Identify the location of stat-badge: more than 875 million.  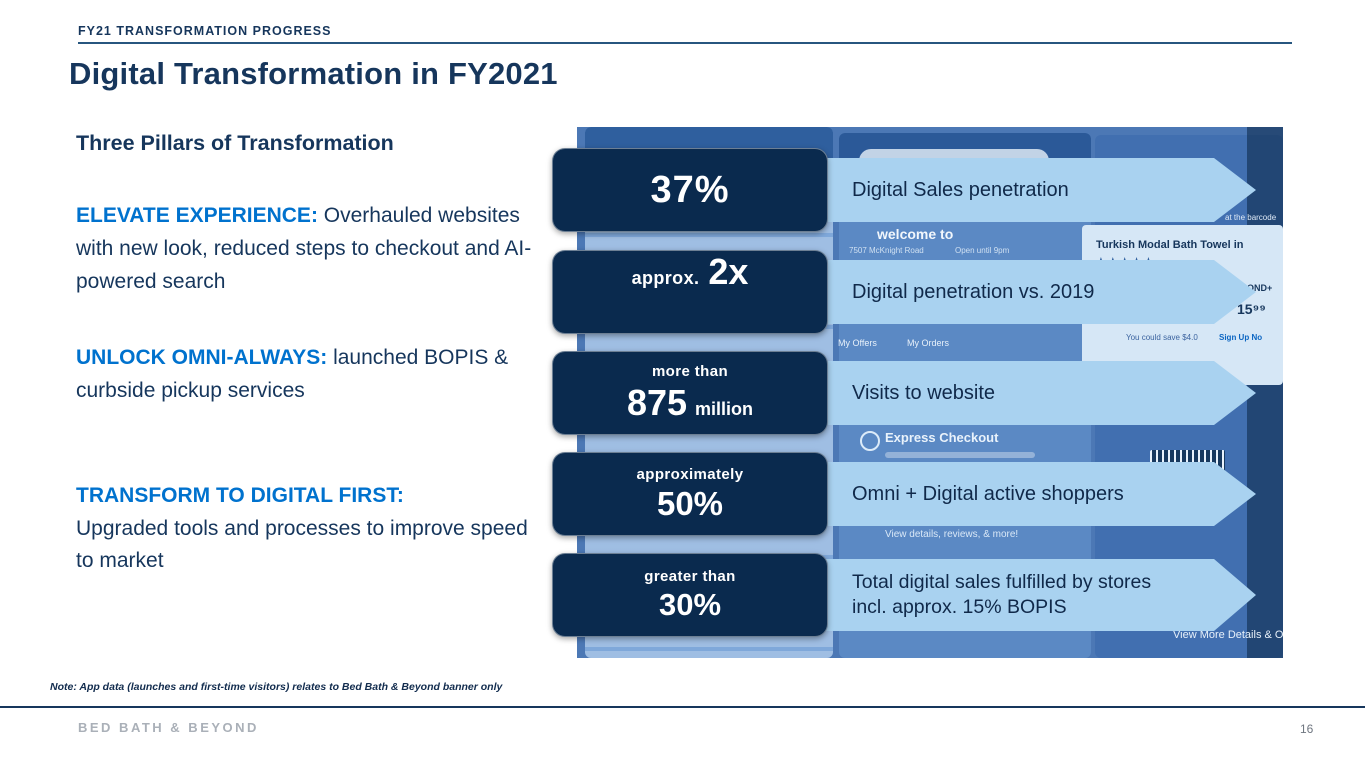
(690, 393).